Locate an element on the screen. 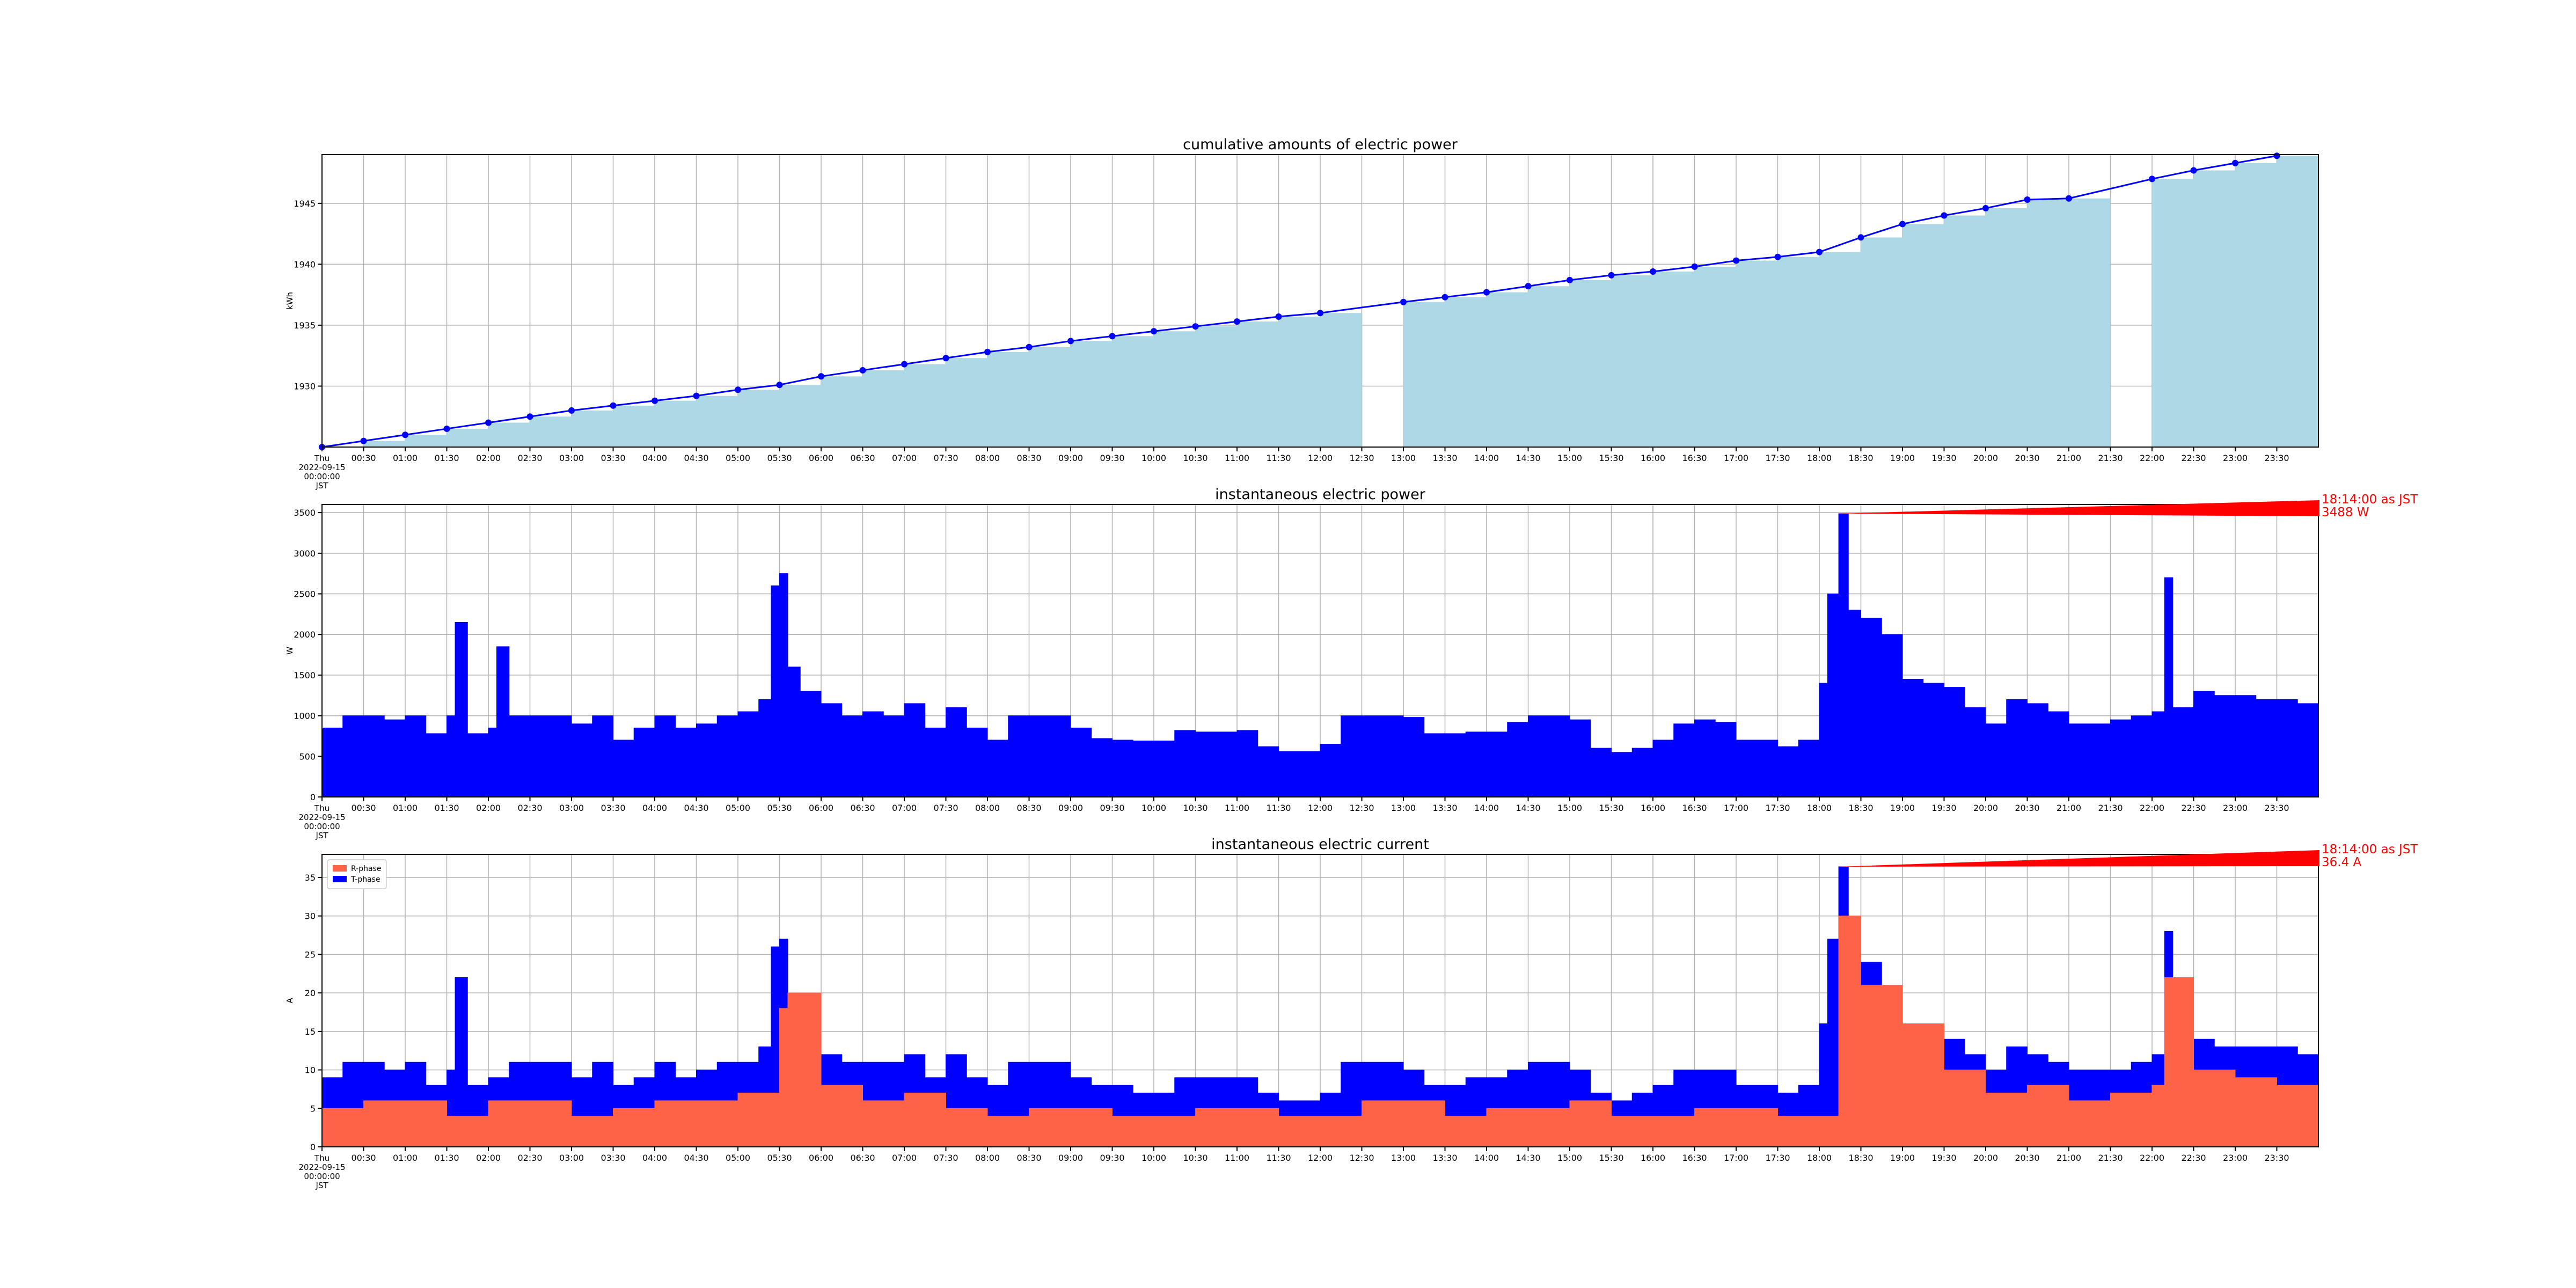  x-tick-label: 08:00 is located at coordinates (987, 808).